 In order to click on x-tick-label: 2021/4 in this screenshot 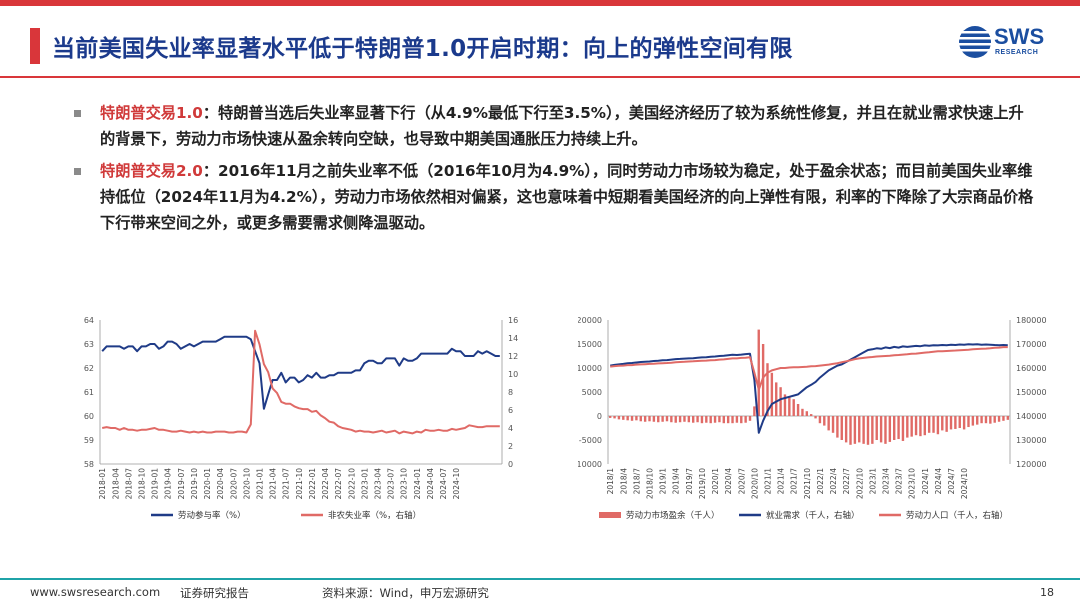, I will do `click(781, 481)`.